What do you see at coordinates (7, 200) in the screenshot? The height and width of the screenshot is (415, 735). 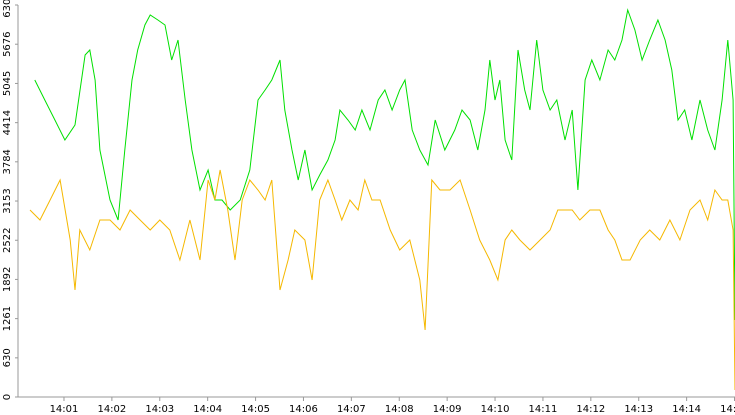 I see `y-tick-label: 3153` at bounding box center [7, 200].